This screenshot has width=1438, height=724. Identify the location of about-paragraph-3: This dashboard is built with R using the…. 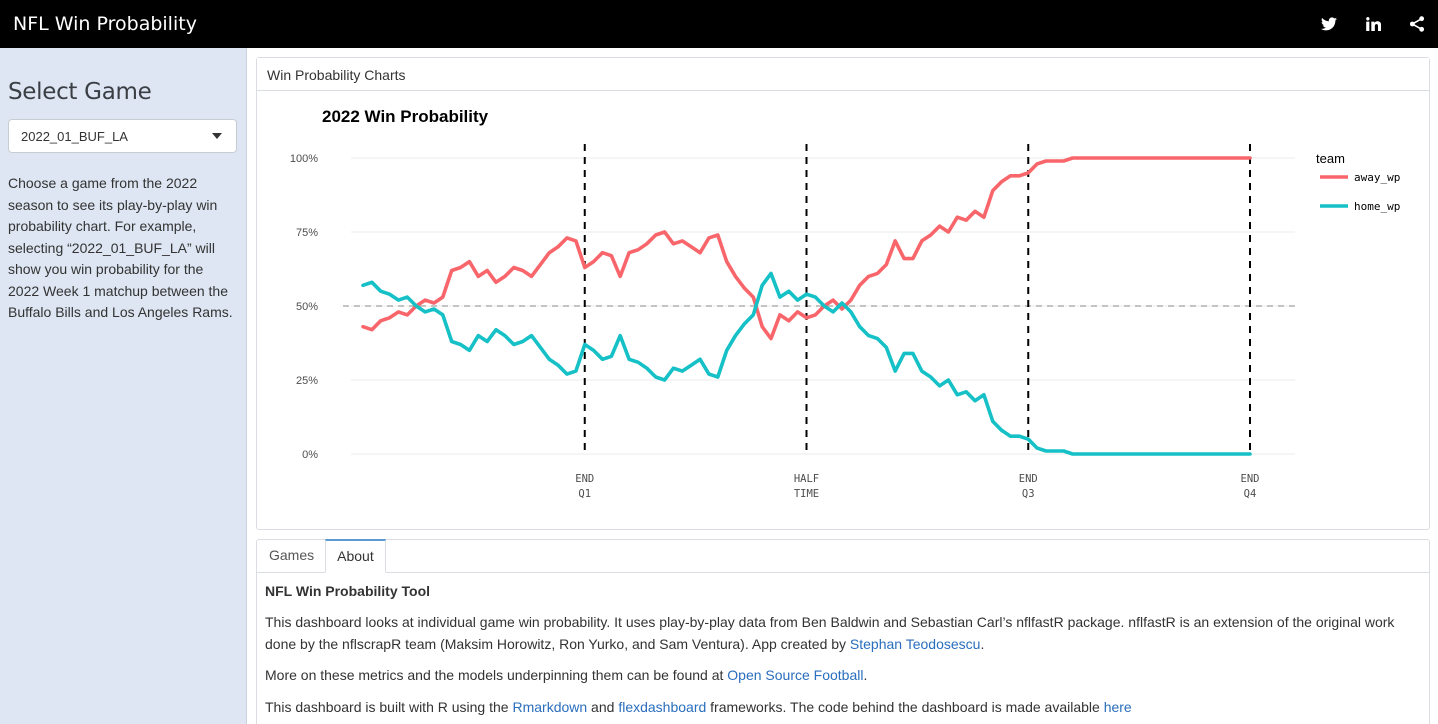
(843, 708).